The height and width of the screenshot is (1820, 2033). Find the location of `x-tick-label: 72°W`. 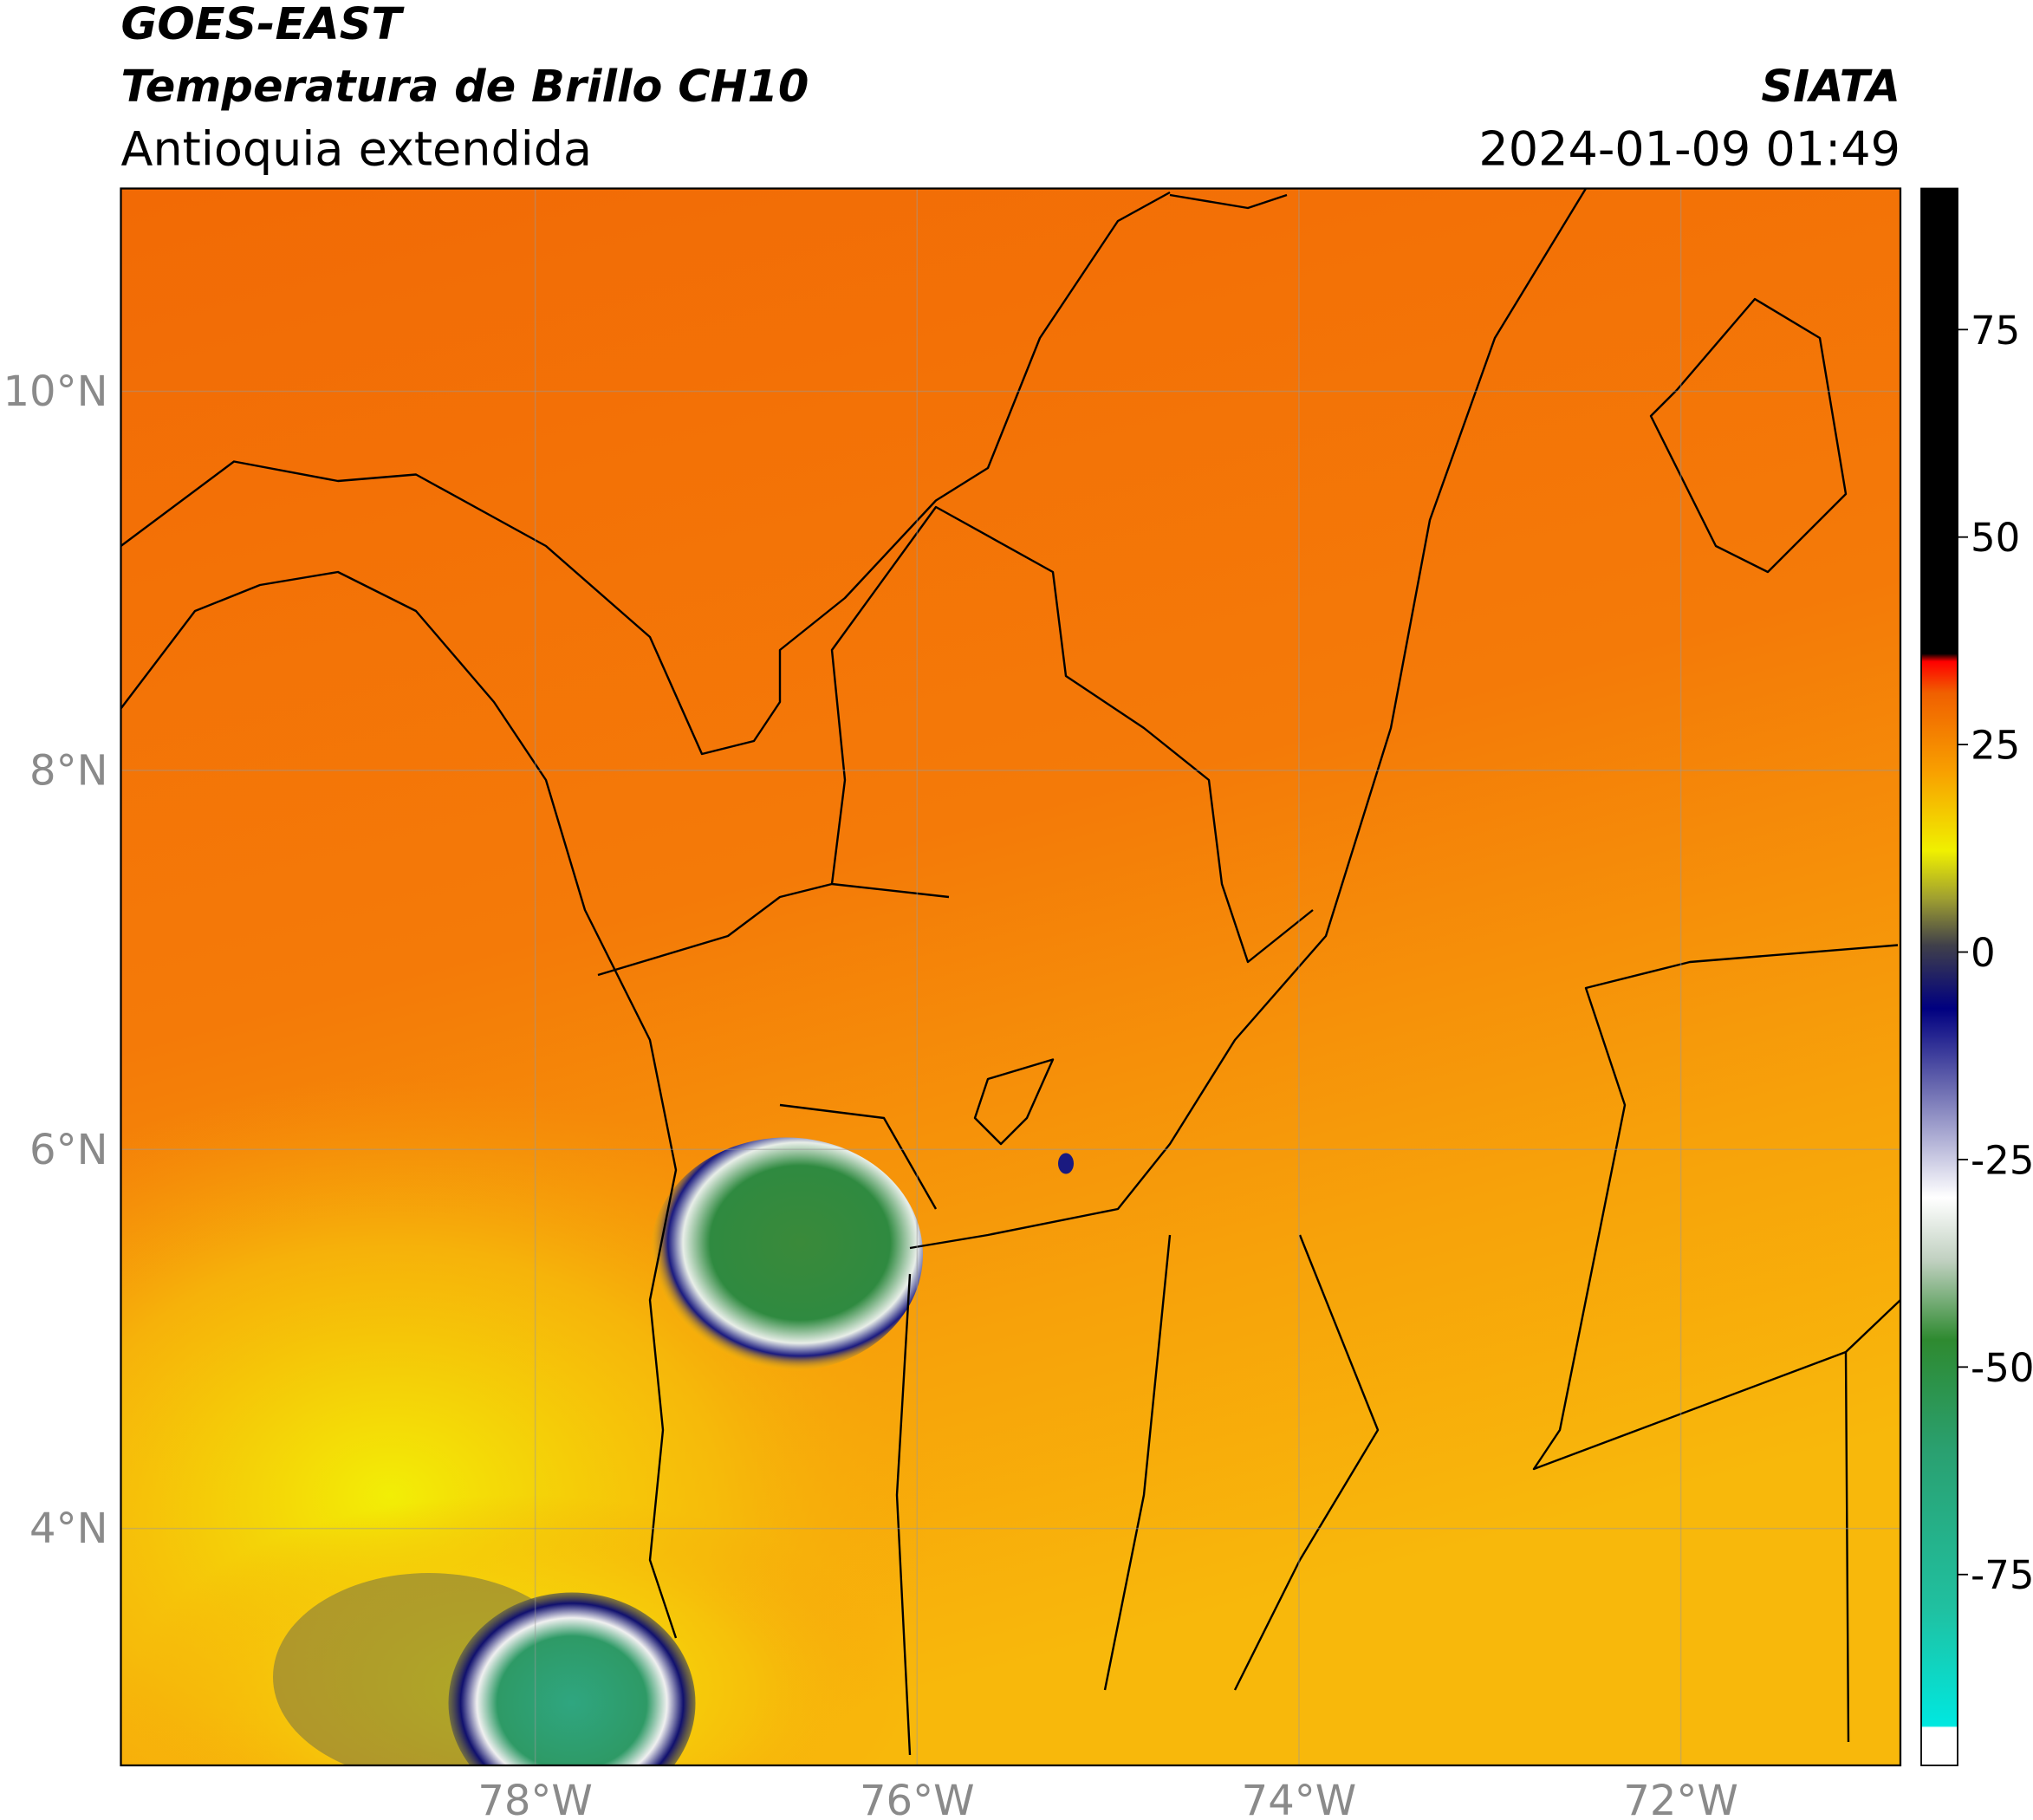

x-tick-label: 72°W is located at coordinates (1680, 1798).